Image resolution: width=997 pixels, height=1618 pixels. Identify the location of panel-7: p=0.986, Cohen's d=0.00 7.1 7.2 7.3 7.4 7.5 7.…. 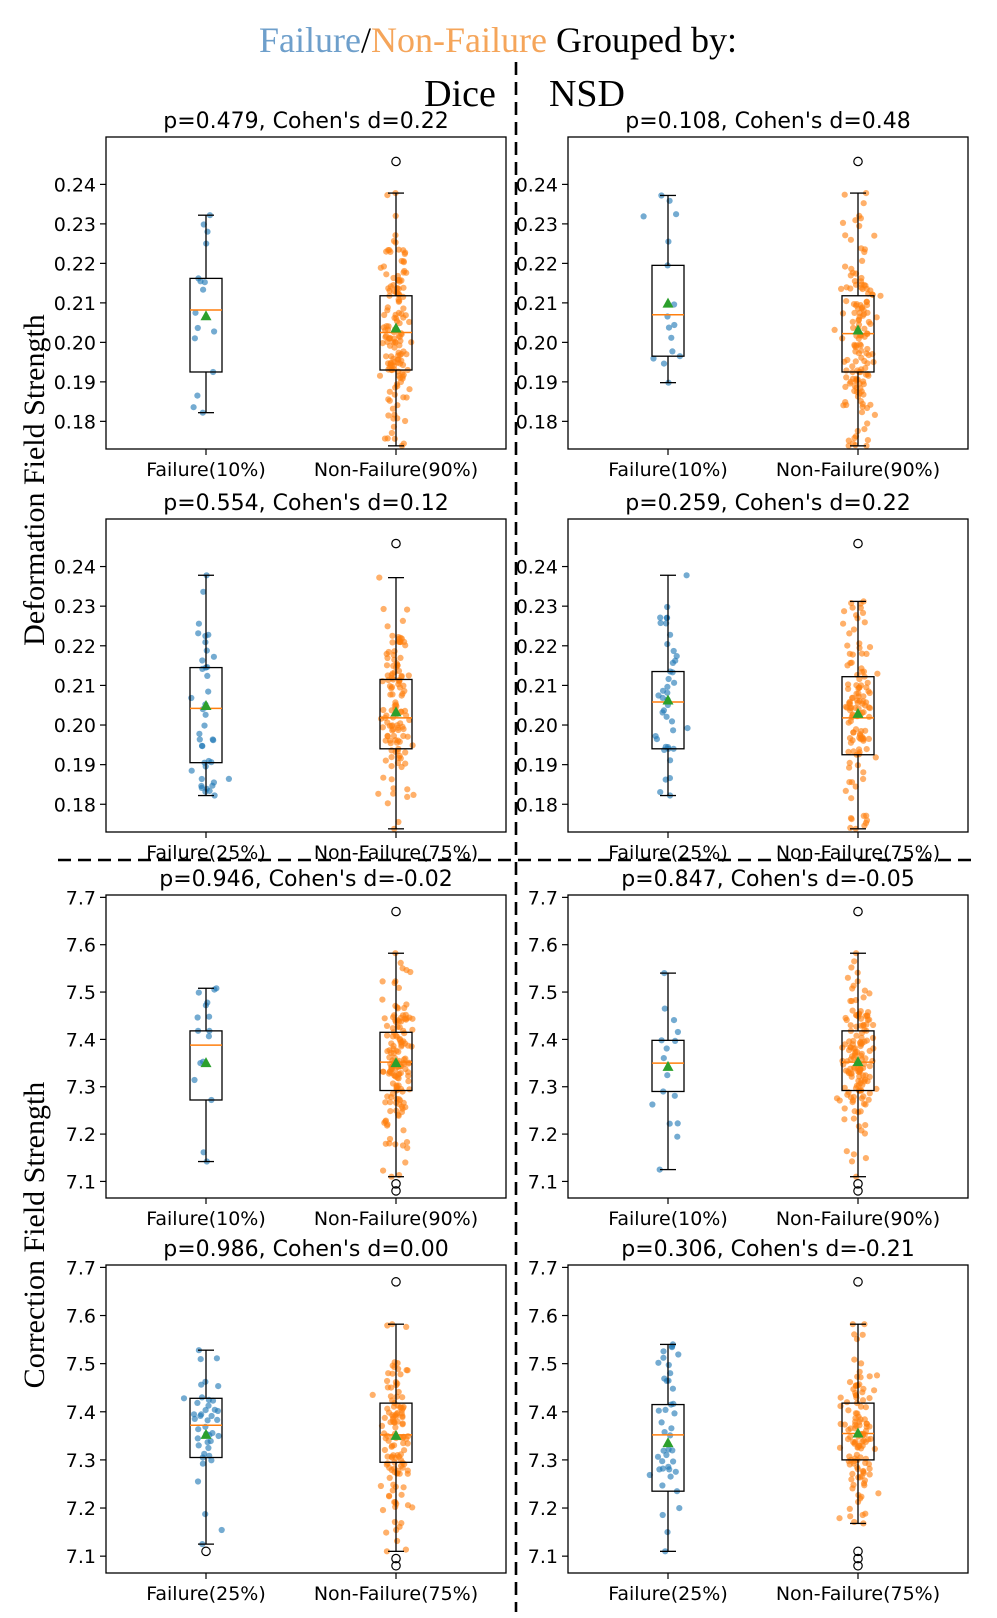
(286, 1421).